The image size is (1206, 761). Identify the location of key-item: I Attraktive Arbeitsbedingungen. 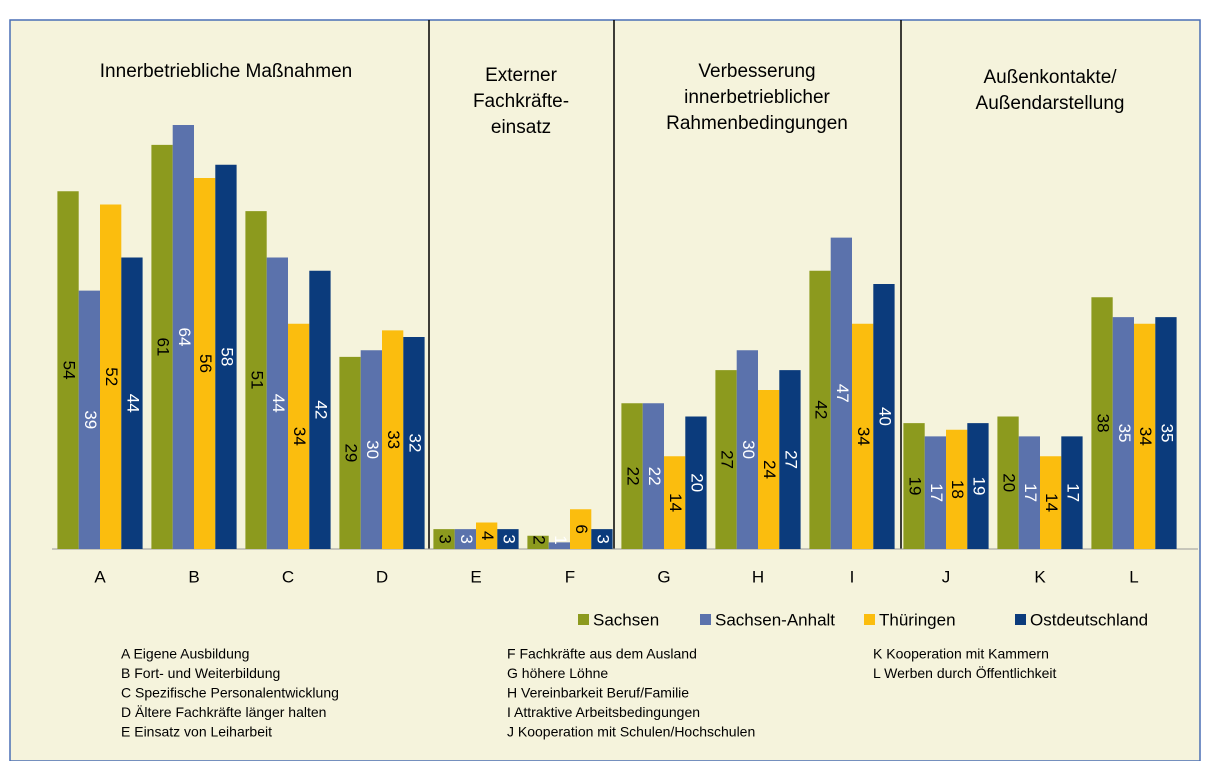
(603, 712).